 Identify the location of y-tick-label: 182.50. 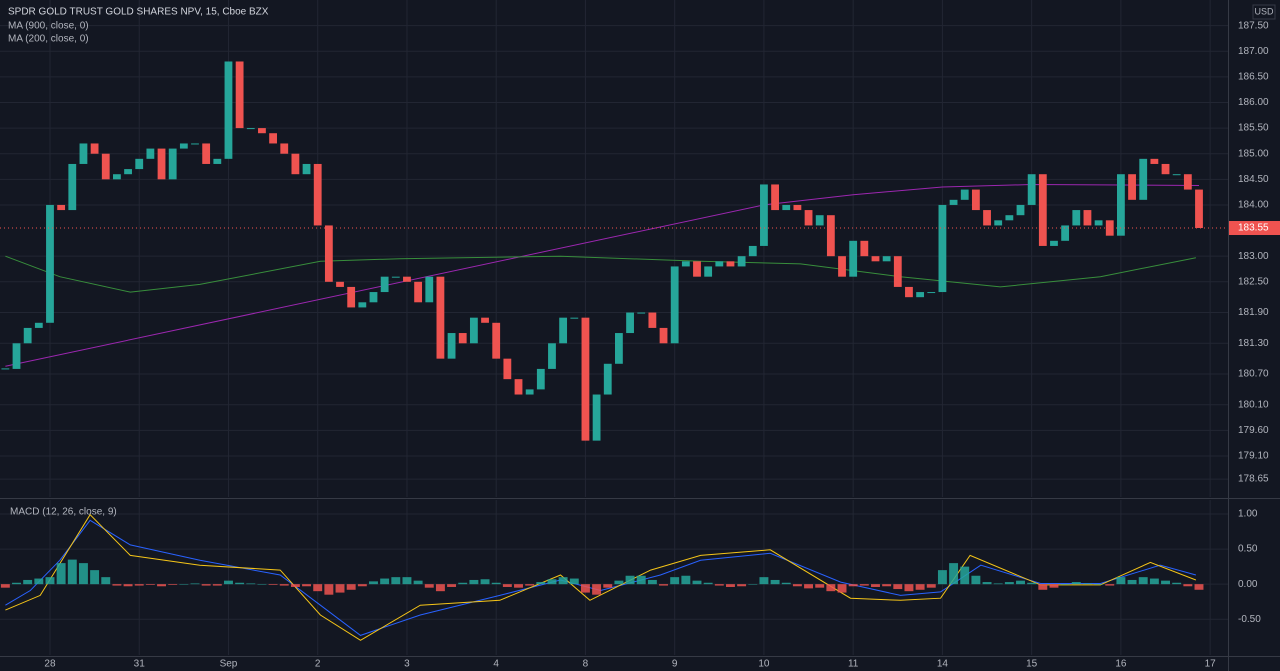
(1253, 281).